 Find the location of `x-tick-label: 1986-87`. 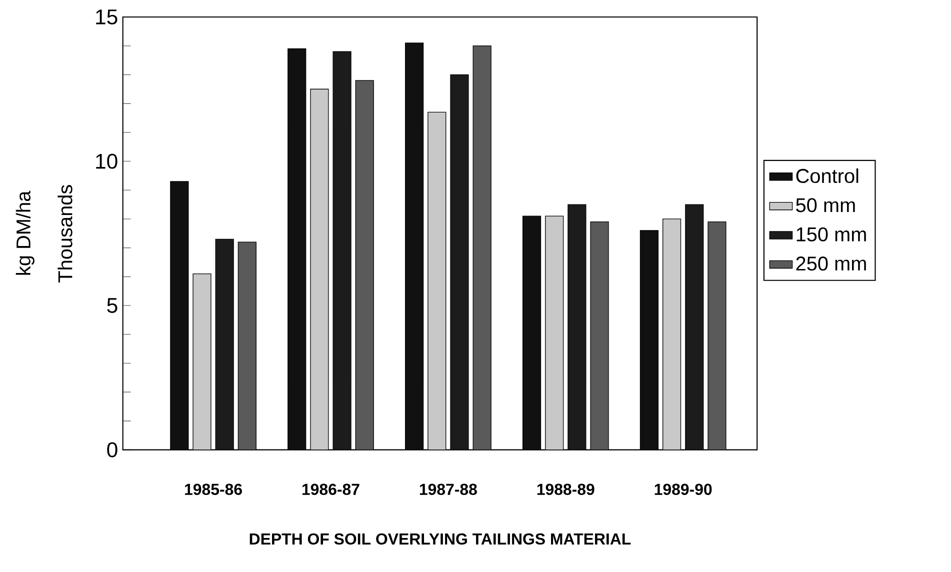

x-tick-label: 1986-87 is located at coordinates (331, 490).